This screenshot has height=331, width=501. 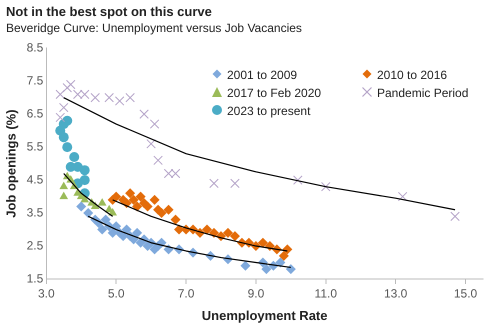 I want to click on chart-title: Not in the best spot on this curve, so click(x=109, y=11).